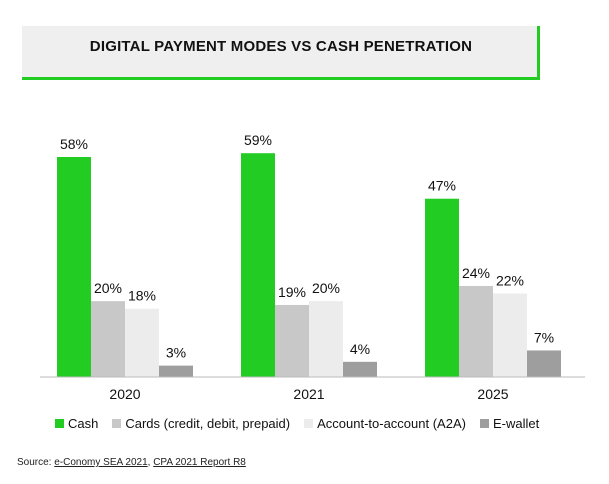 Image resolution: width=609 pixels, height=484 pixels. What do you see at coordinates (208, 423) in the screenshot?
I see `legend-label-cards: Cards (credit, debit, prepaid)` at bounding box center [208, 423].